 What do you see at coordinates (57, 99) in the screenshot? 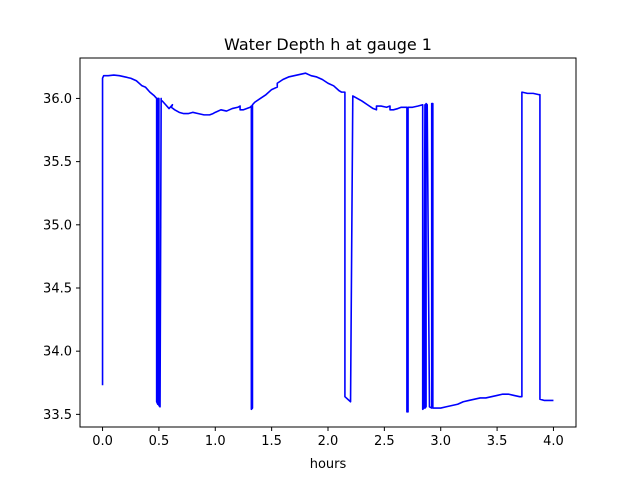
I see `y-tick-label: 36.0` at bounding box center [57, 99].